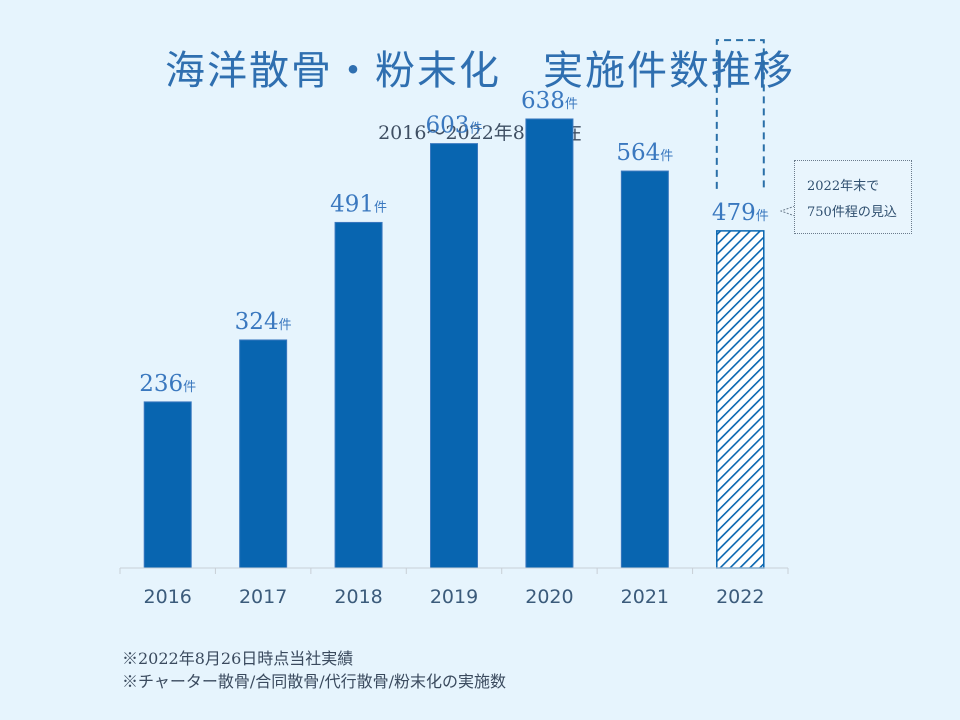  Describe the element at coordinates (740, 399) in the screenshot. I see `bar-2022` at that location.